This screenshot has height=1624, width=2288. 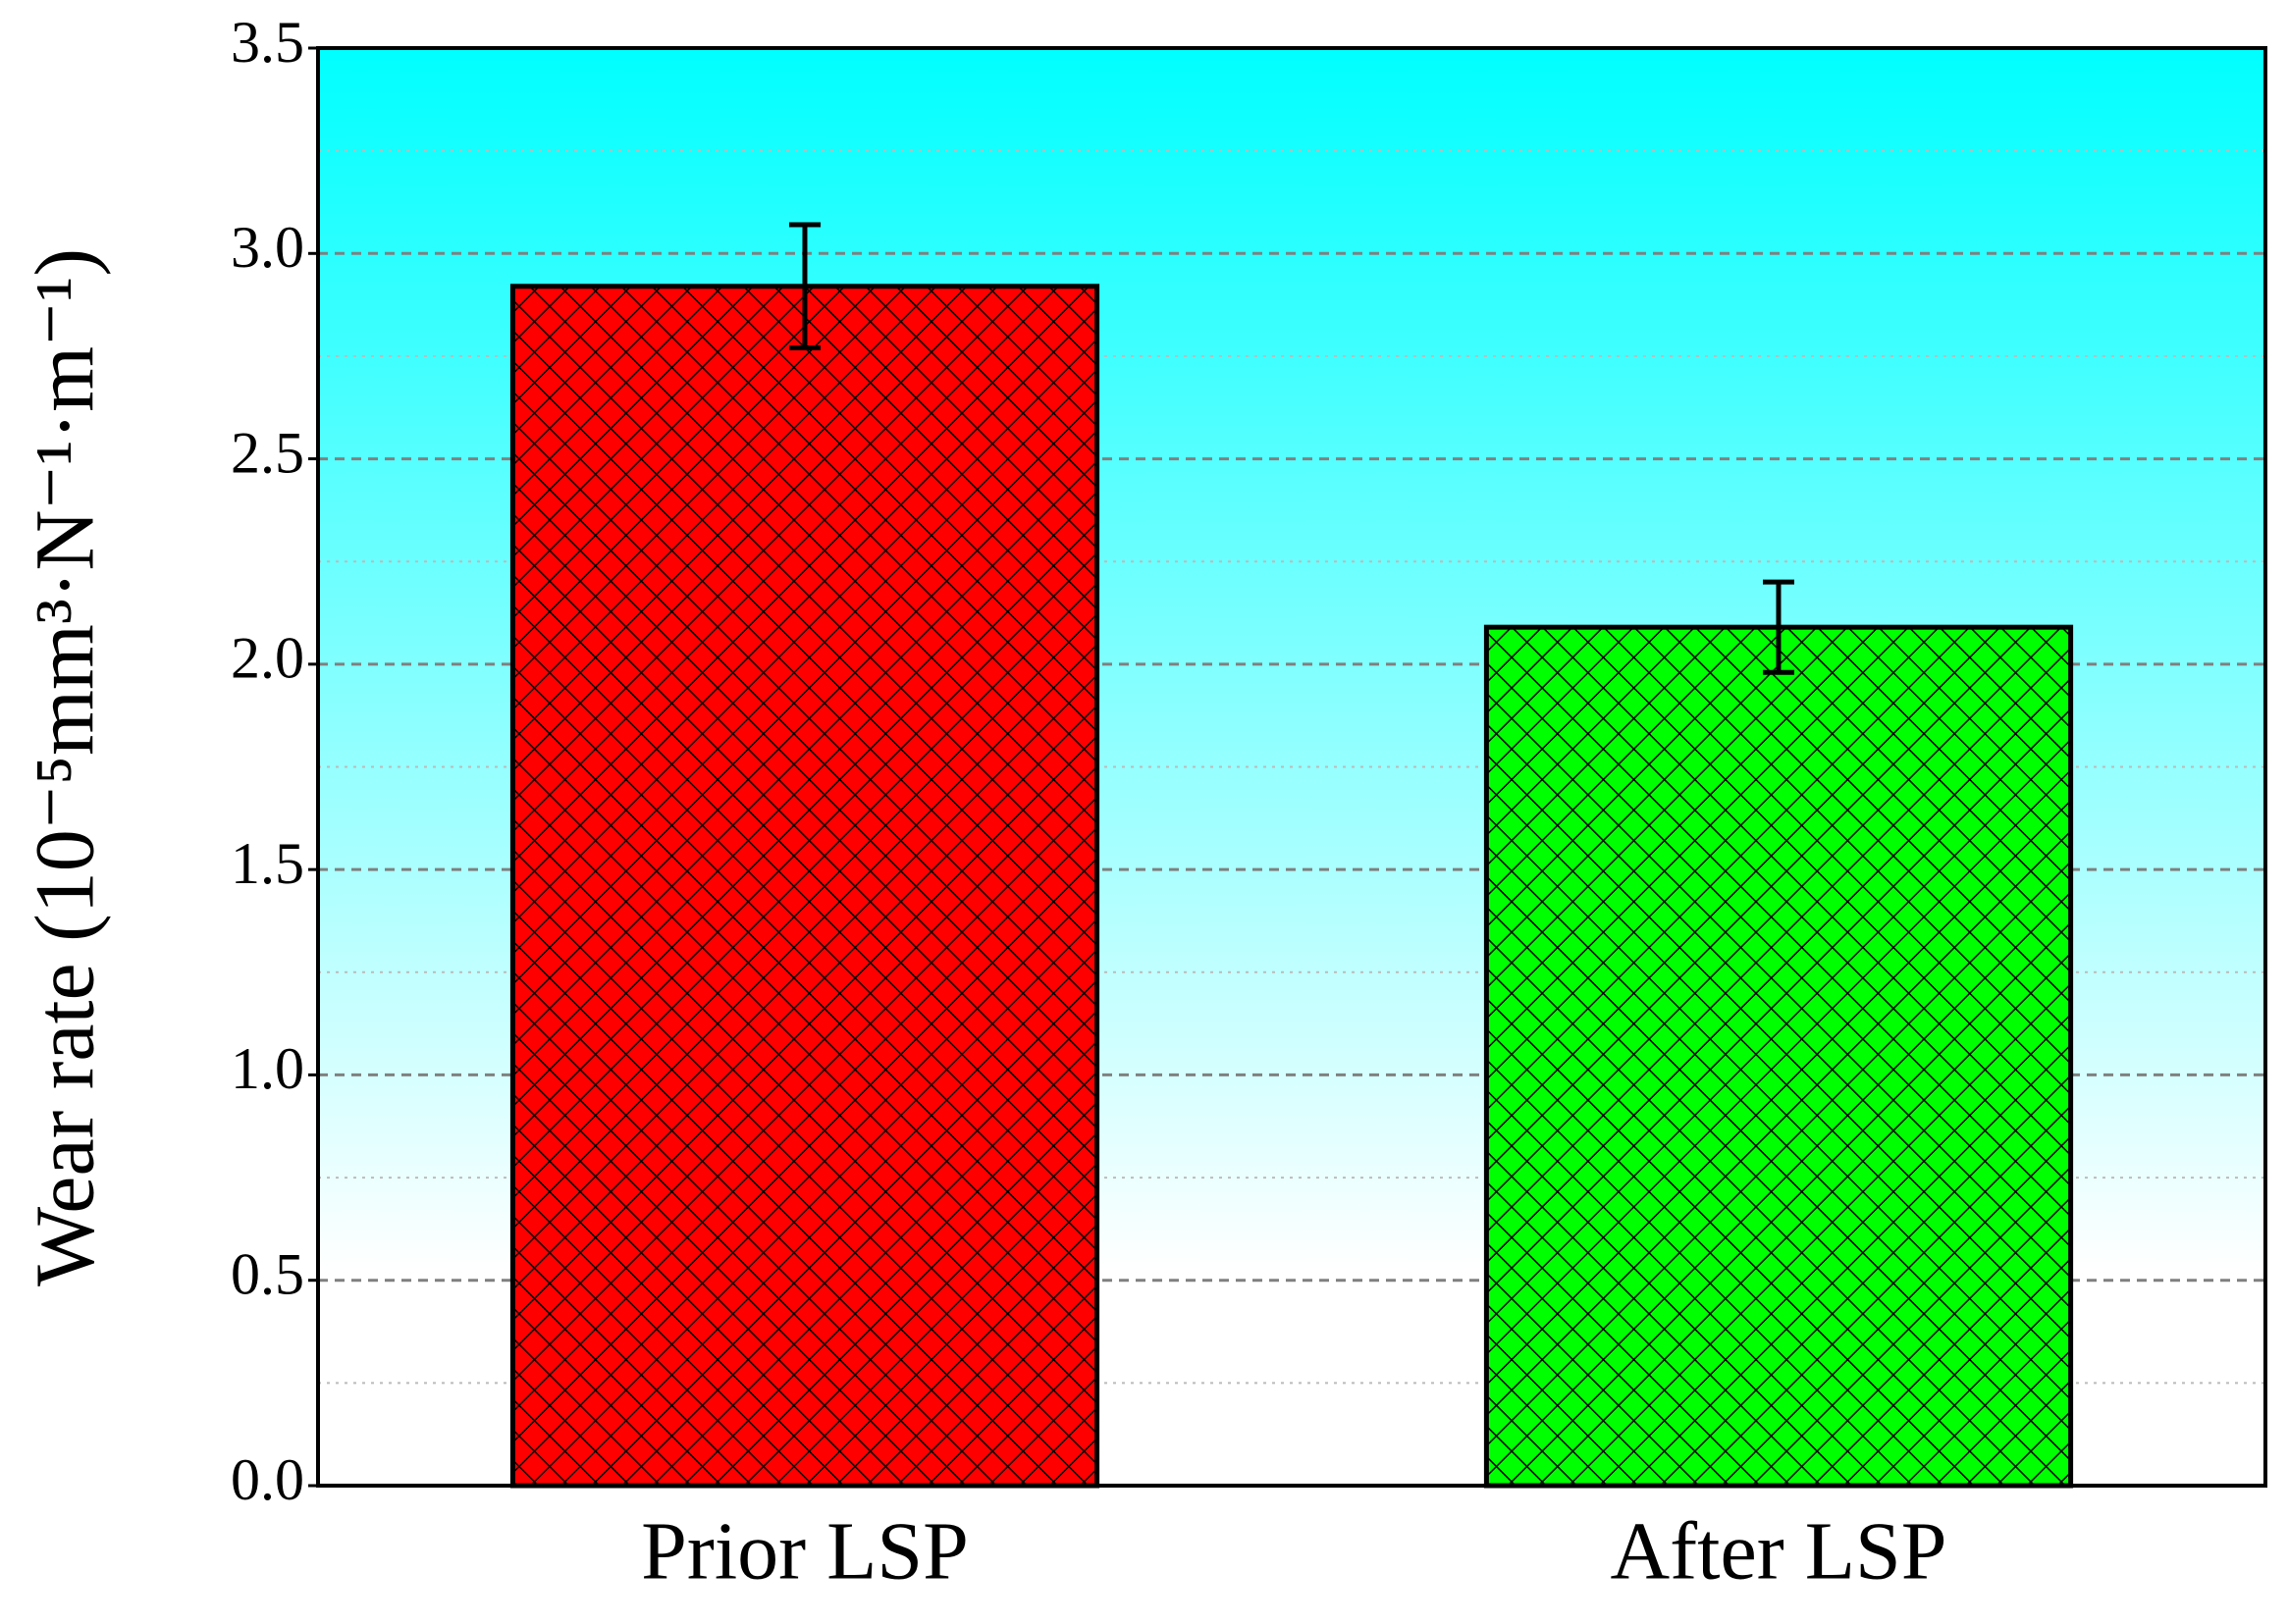 What do you see at coordinates (267, 1479) in the screenshot?
I see `y-tick-label: 0.0` at bounding box center [267, 1479].